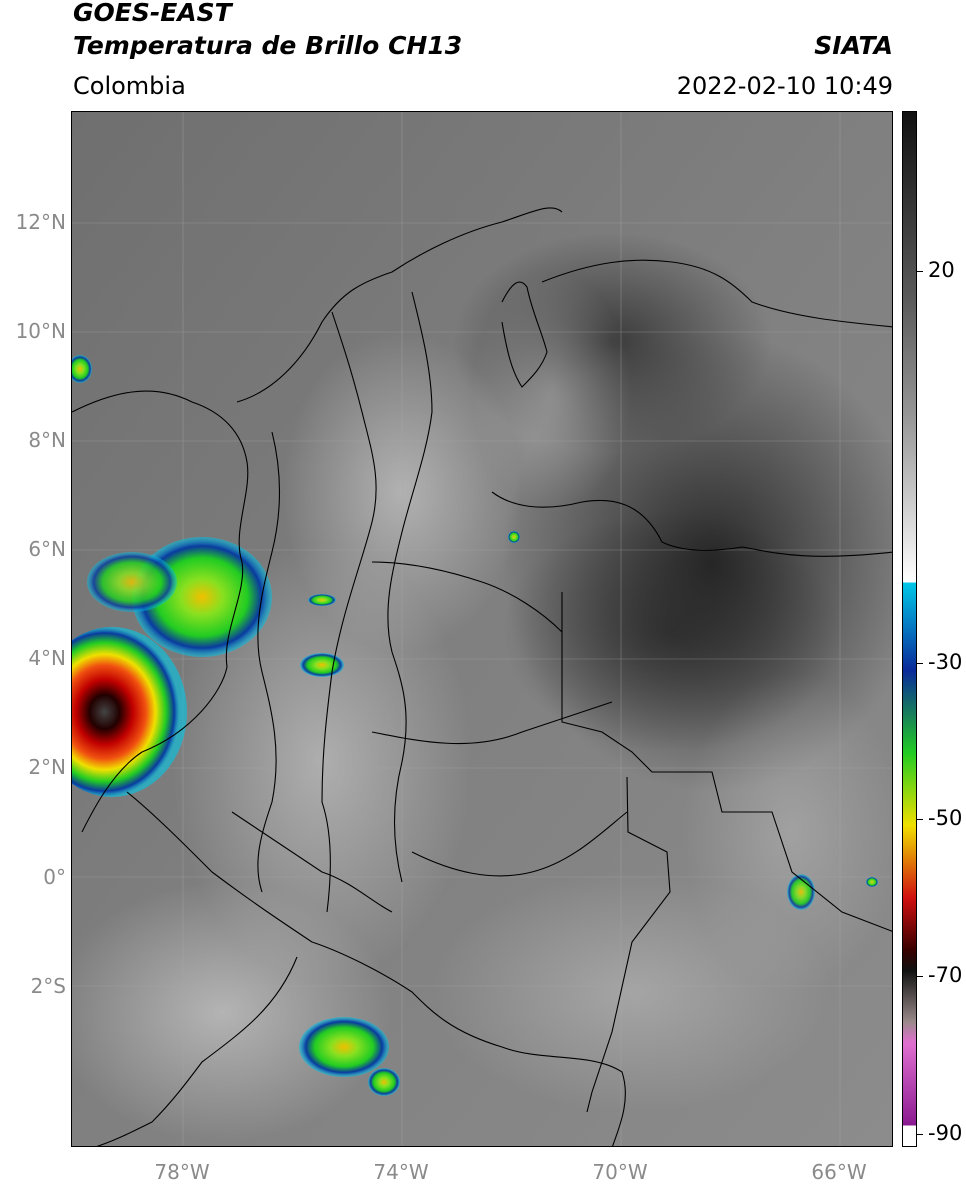 The height and width of the screenshot is (1190, 966). Describe the element at coordinates (322, 600) in the screenshot. I see `convective-cell-antioquia` at that location.